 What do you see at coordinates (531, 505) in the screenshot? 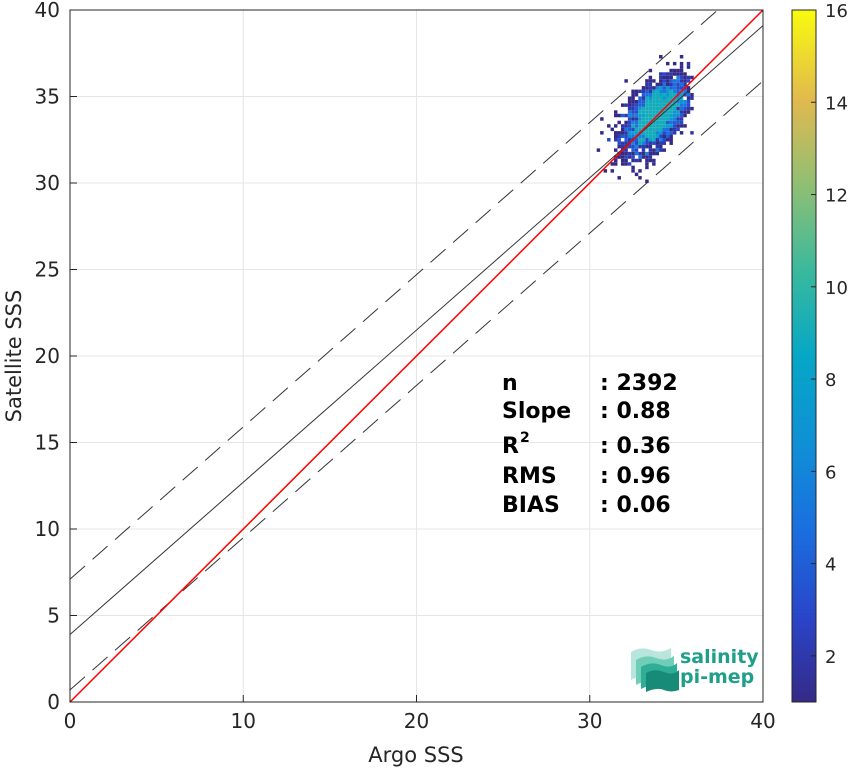
I see `stats-label: BIAS` at bounding box center [531, 505].